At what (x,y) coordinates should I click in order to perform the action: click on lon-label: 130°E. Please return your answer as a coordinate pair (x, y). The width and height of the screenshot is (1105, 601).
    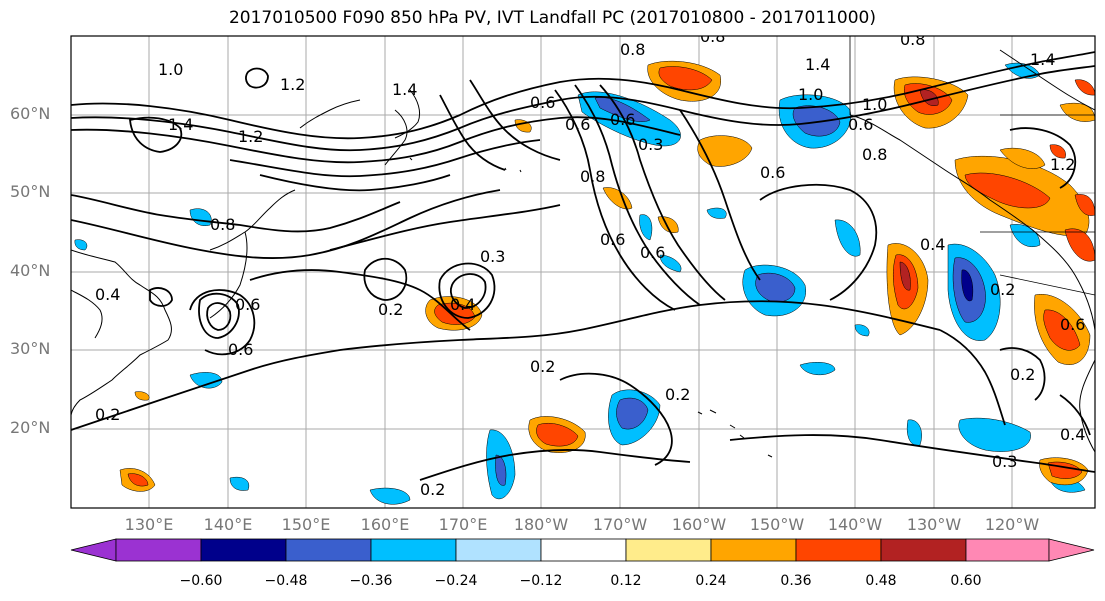
    Looking at the image, I should click on (149, 524).